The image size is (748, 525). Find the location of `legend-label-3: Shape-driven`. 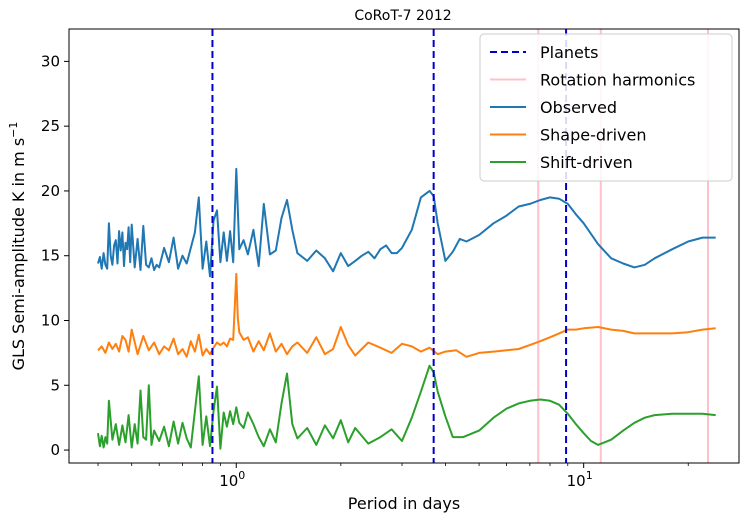

legend-label-3: Shape-driven is located at coordinates (593, 135).